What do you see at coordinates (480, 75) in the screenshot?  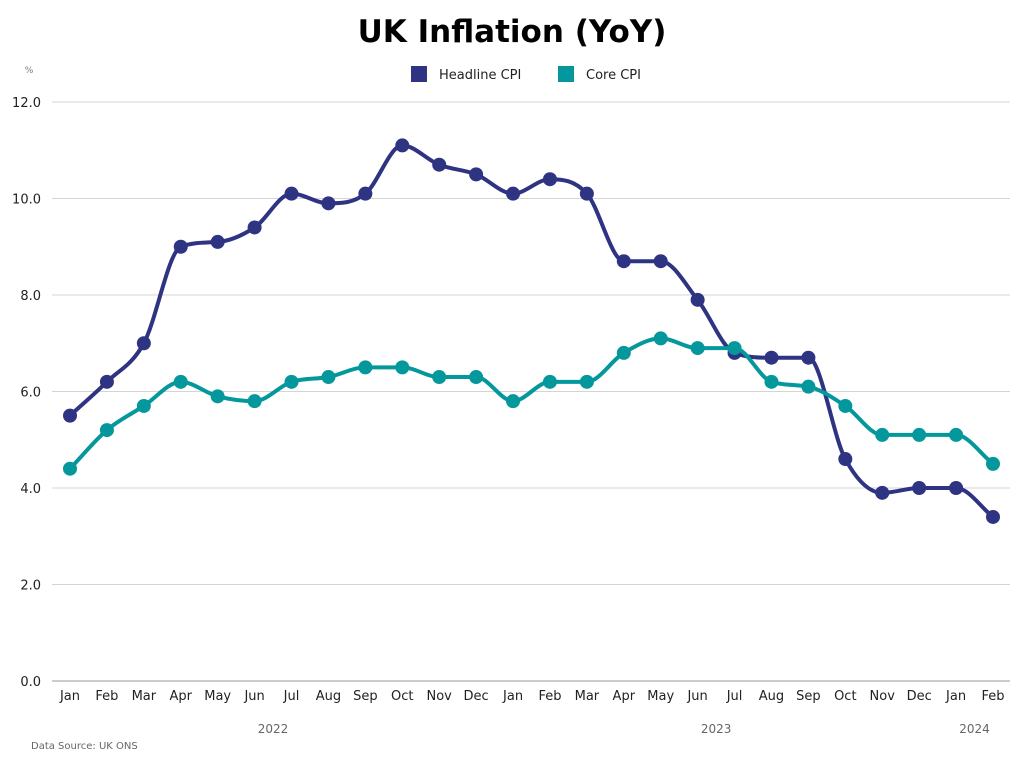 I see `legend-label: Headline CPI` at bounding box center [480, 75].